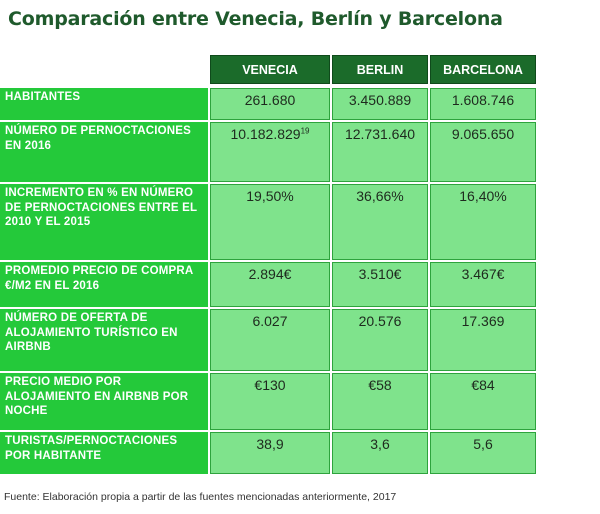 This screenshot has width=600, height=514. Describe the element at coordinates (270, 401) in the screenshot. I see `cell-venecia-precio-airbnb: €130` at that location.